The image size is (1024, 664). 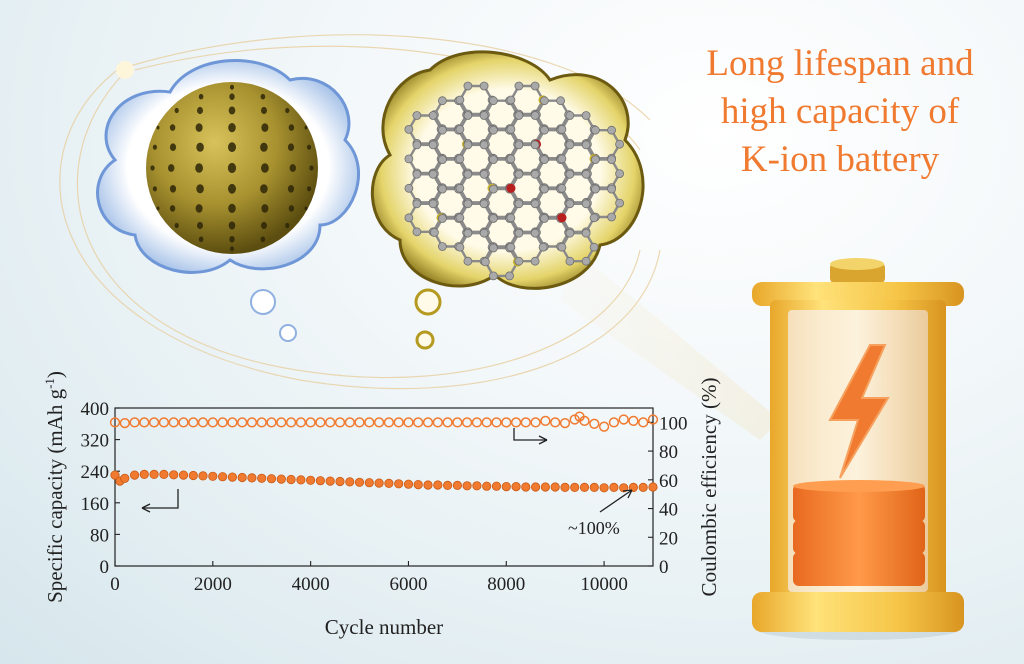 I want to click on annotation-text: ~100%, so click(x=594, y=528).